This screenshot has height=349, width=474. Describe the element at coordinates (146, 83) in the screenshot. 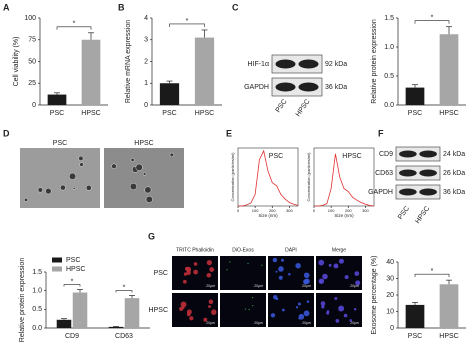

I see `y-tick-label: 1` at that location.